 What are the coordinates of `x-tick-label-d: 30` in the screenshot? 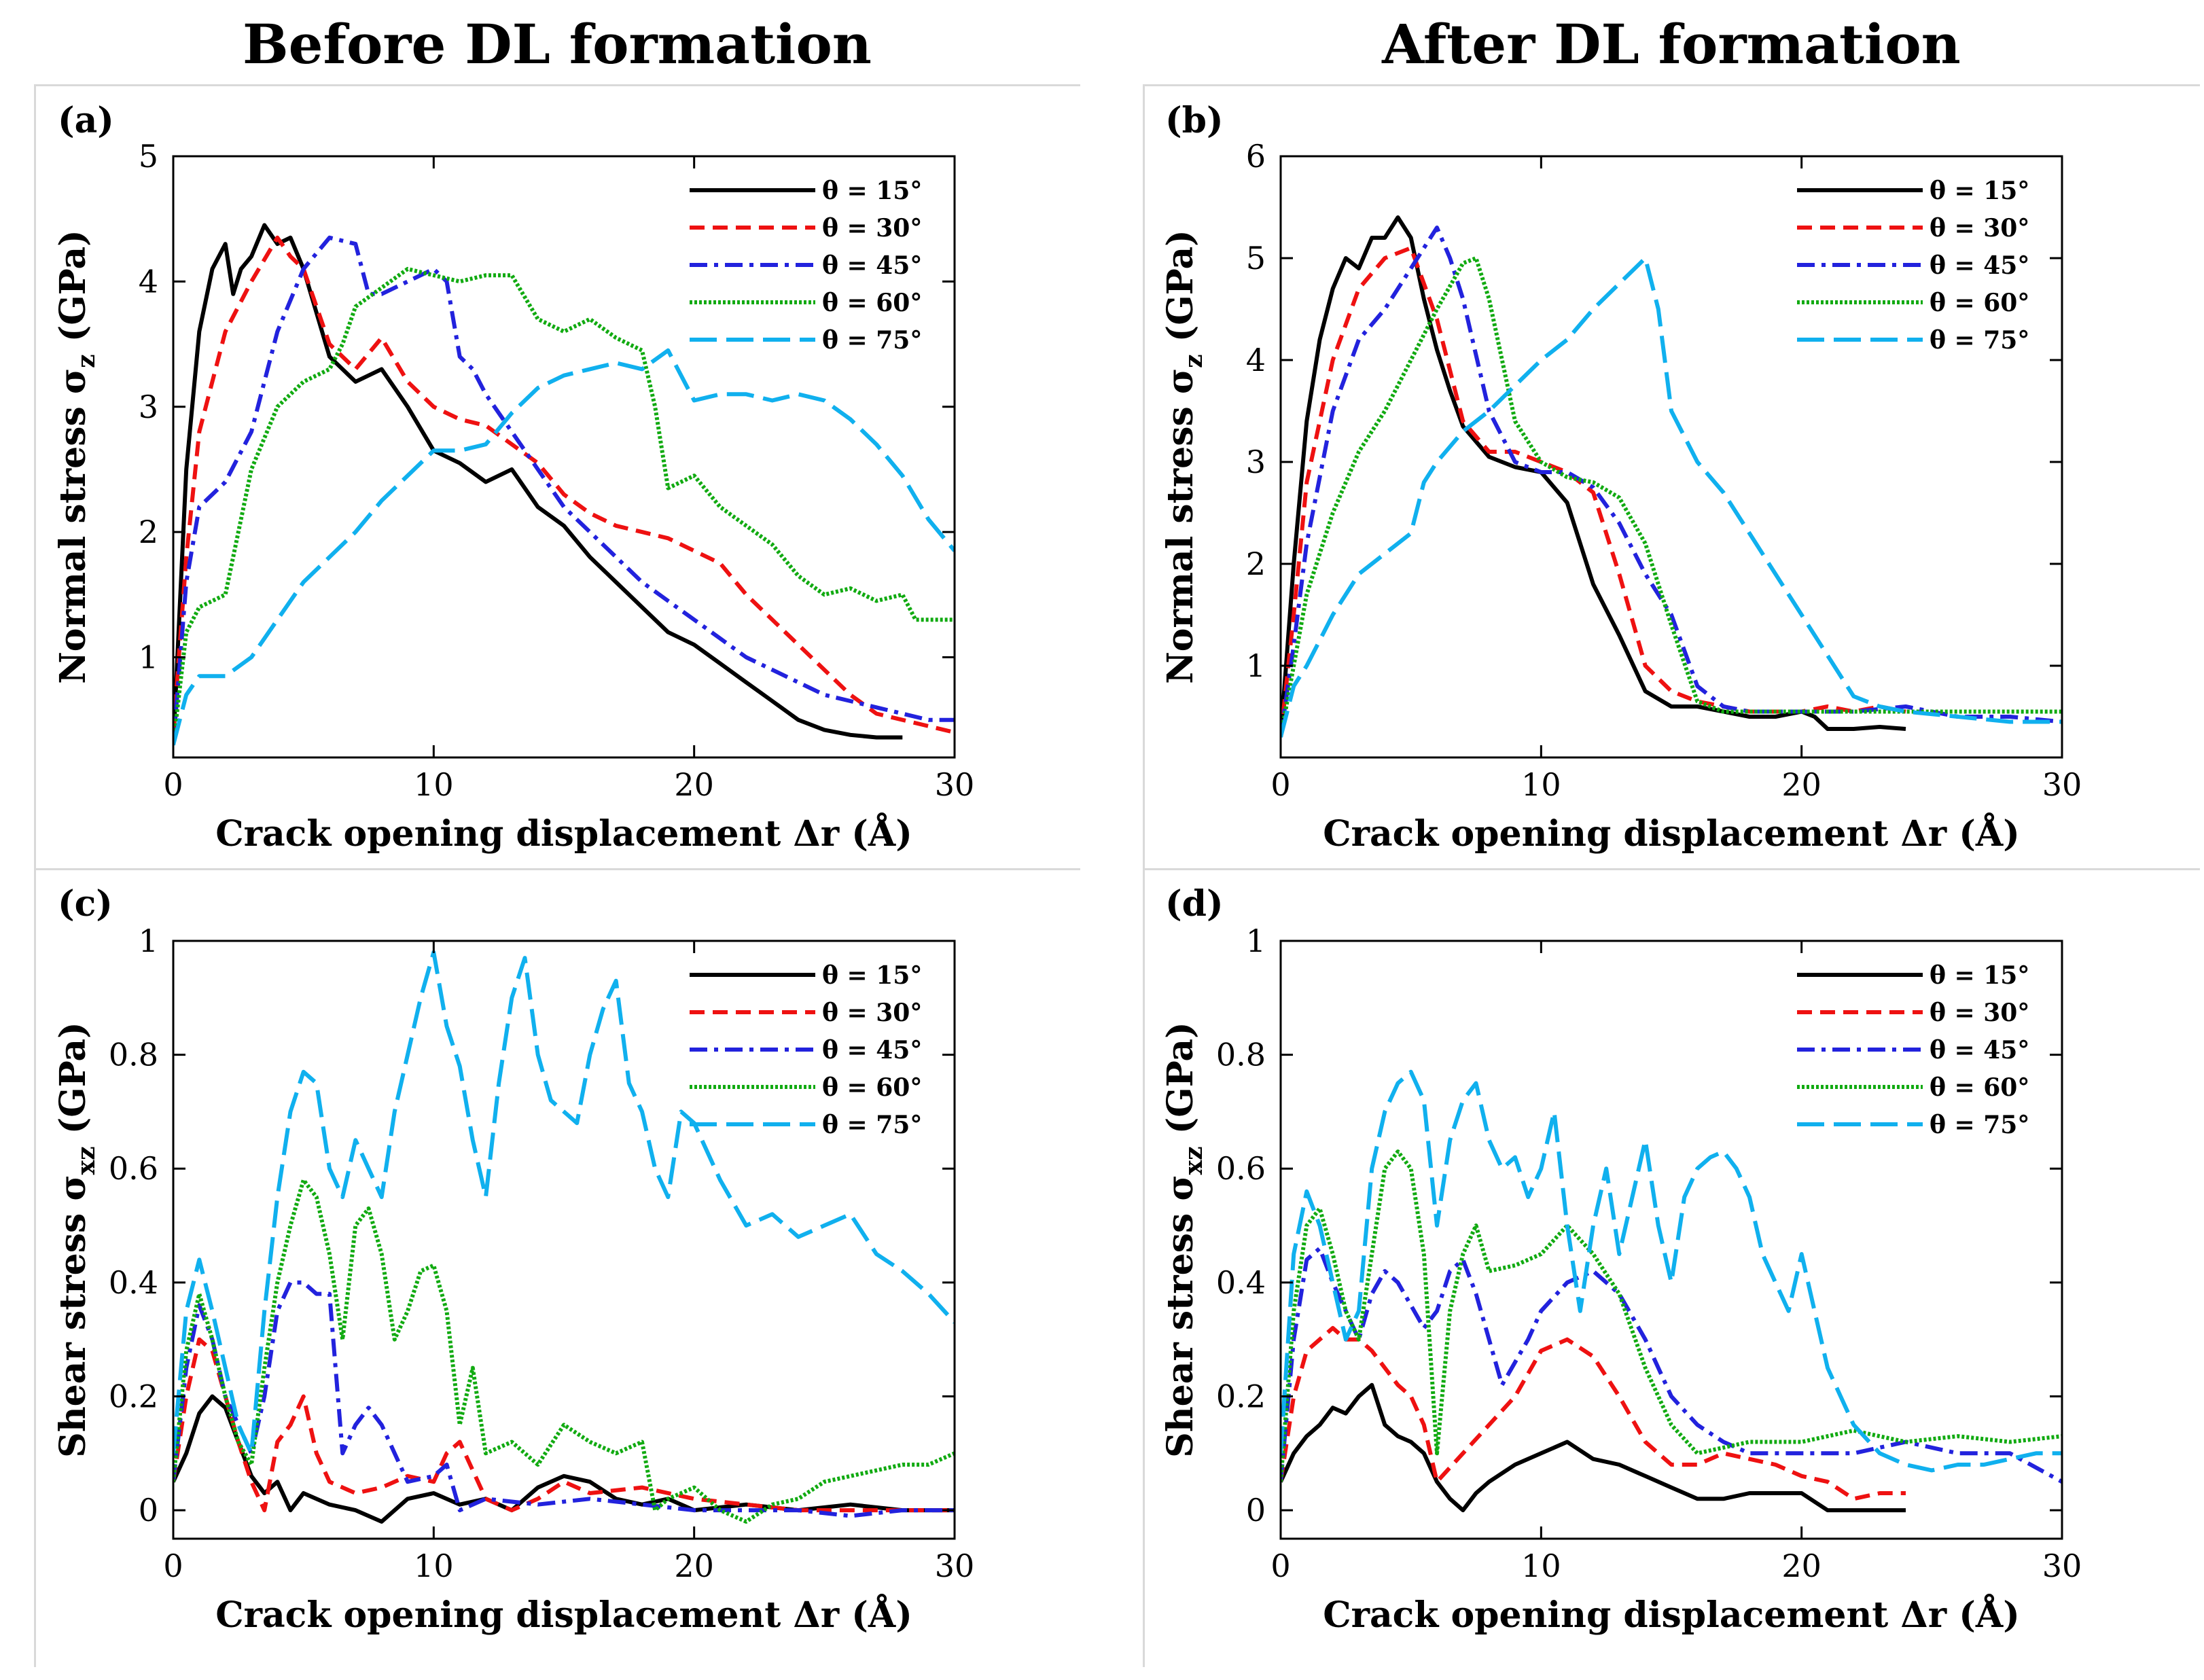 It's located at (2062, 1566).